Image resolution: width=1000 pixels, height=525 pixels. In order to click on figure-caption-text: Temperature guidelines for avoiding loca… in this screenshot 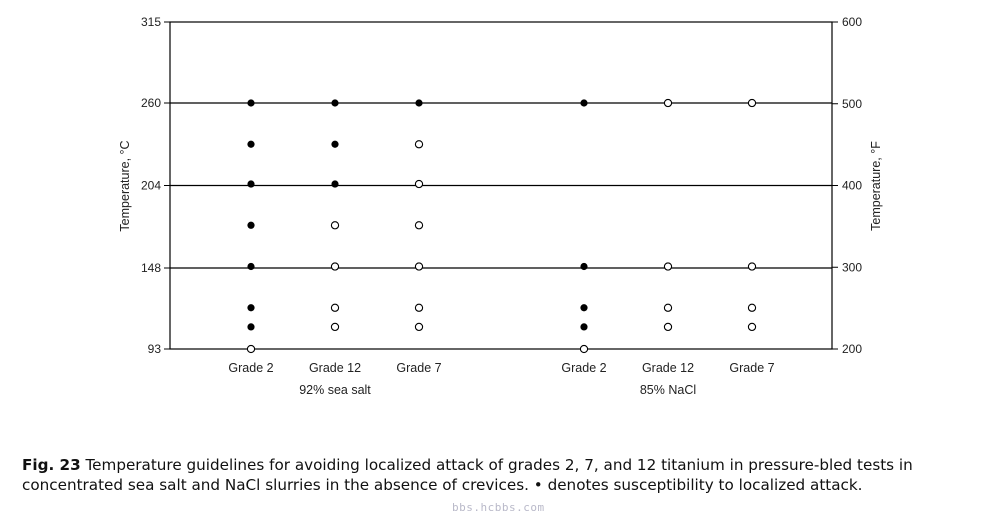, I will do `click(467, 475)`.